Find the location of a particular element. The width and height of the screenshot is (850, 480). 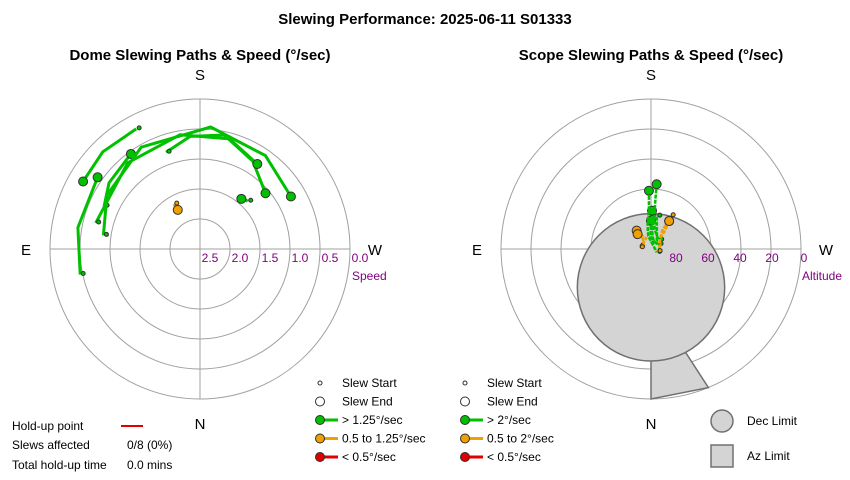

scope-legend-label: > 2°/sec is located at coordinates (509, 420).